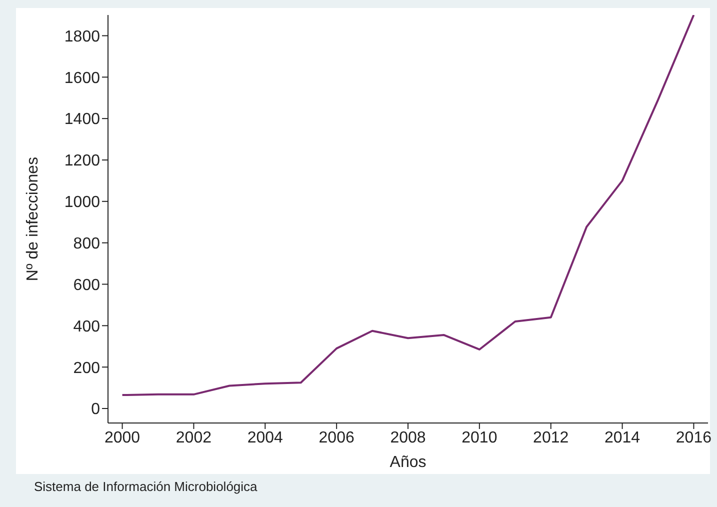 The image size is (717, 507). What do you see at coordinates (86, 243) in the screenshot?
I see `y-tick-label: 800` at bounding box center [86, 243].